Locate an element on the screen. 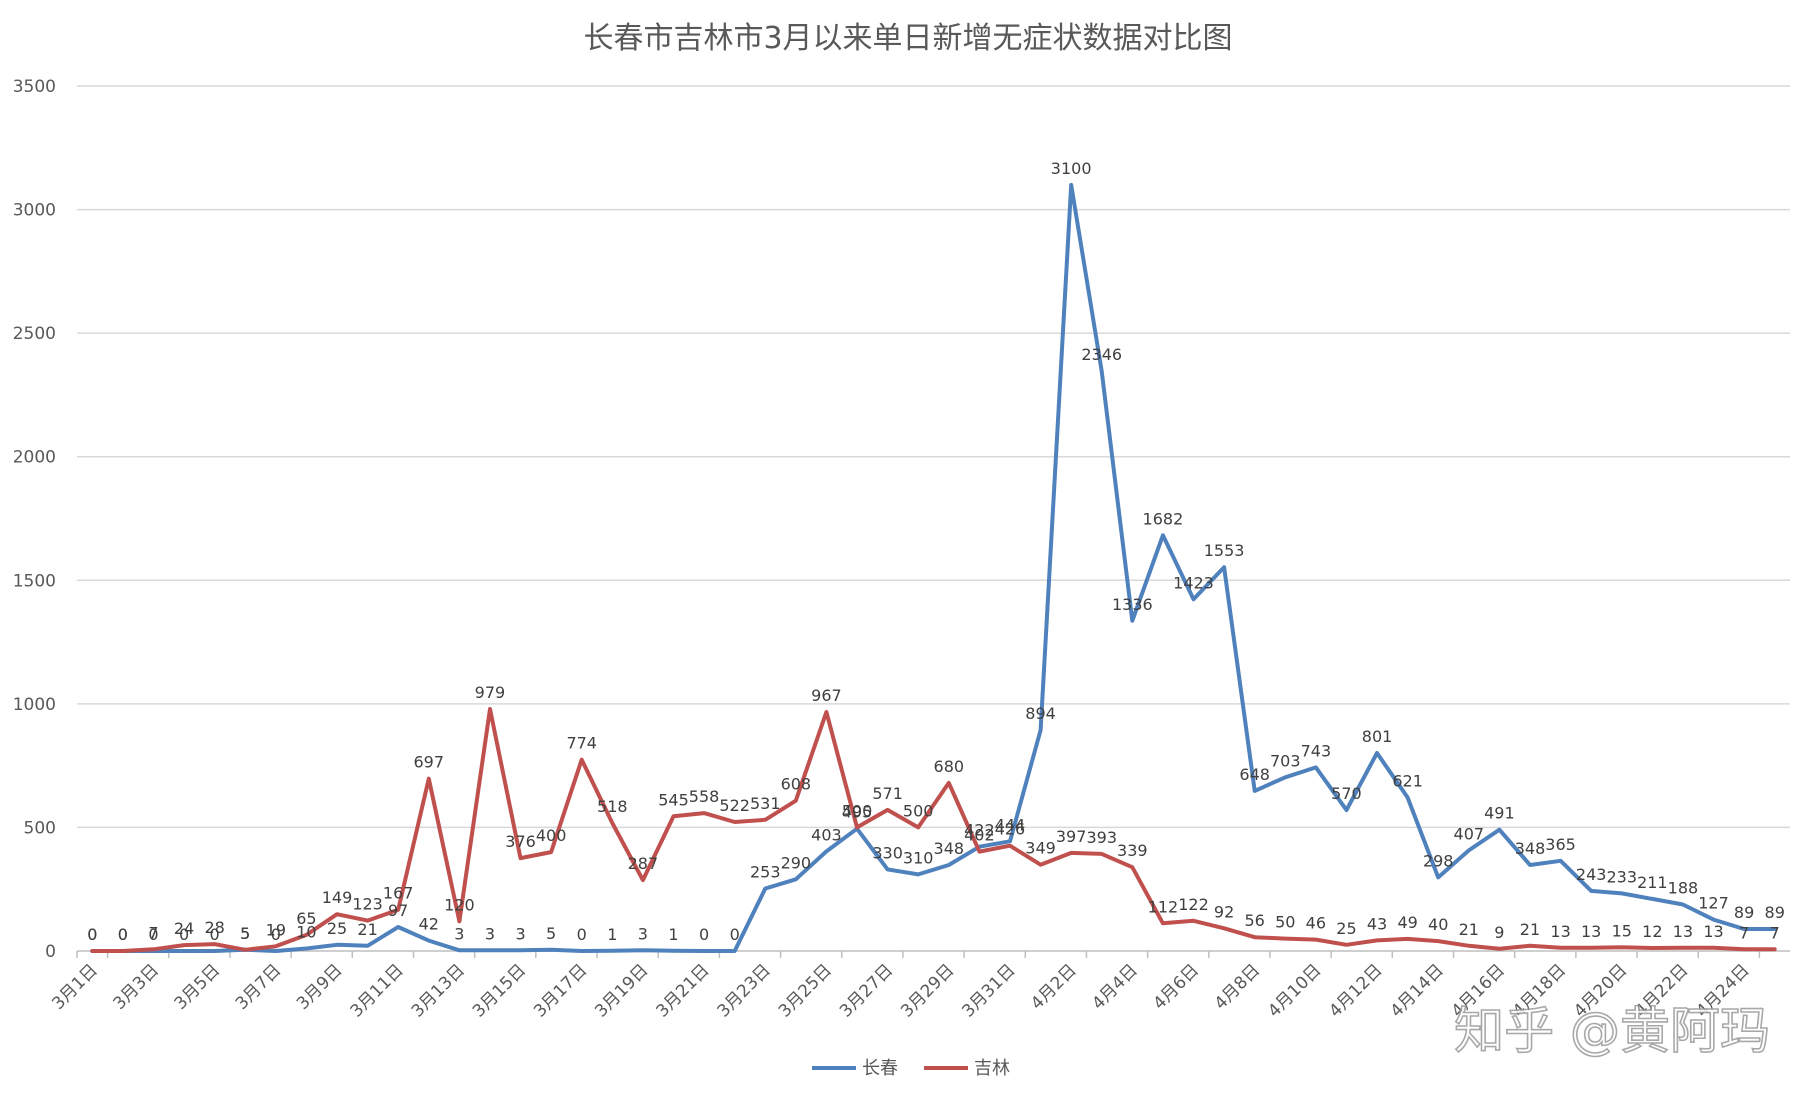 Image resolution: width=1816 pixels, height=1102 pixels. data-label: 400 is located at coordinates (551, 835).